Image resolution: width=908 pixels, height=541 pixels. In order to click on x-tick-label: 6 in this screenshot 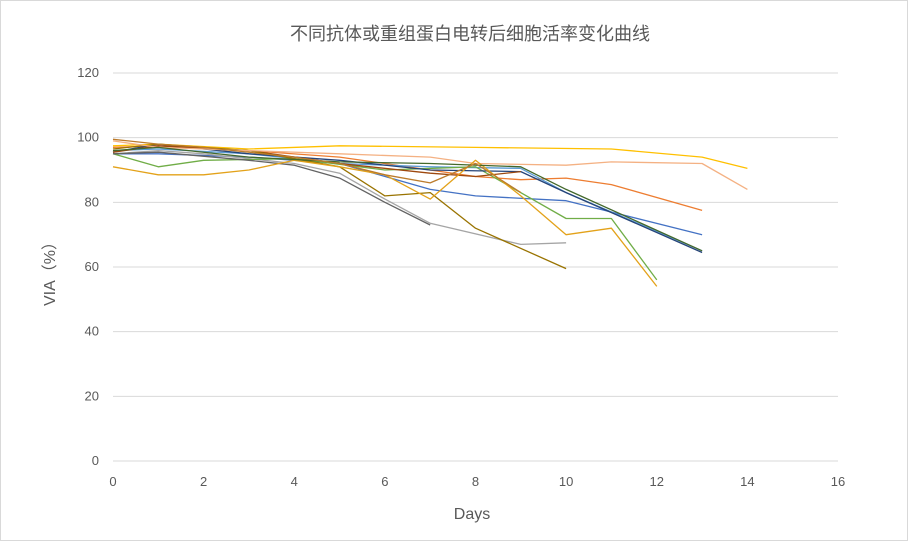, I will do `click(384, 481)`.